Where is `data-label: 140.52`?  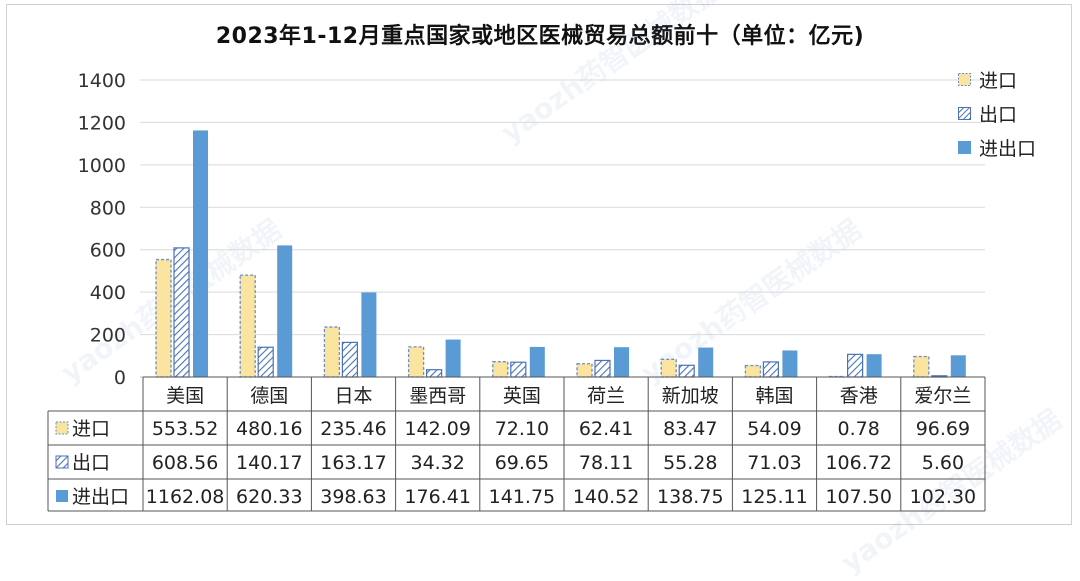
data-label: 140.52 is located at coordinates (606, 497).